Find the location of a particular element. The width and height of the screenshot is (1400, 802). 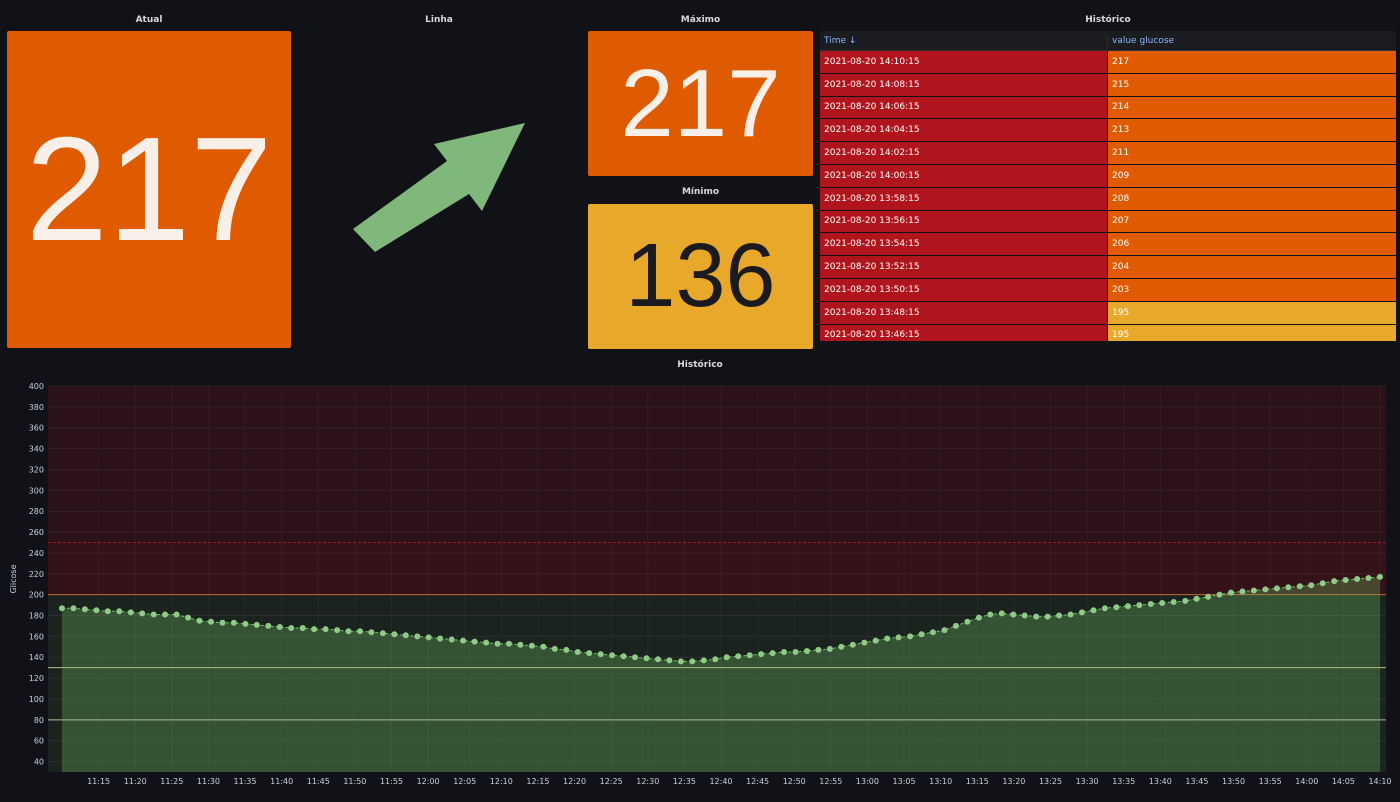

y-tick-label: 100 is located at coordinates (36, 699).